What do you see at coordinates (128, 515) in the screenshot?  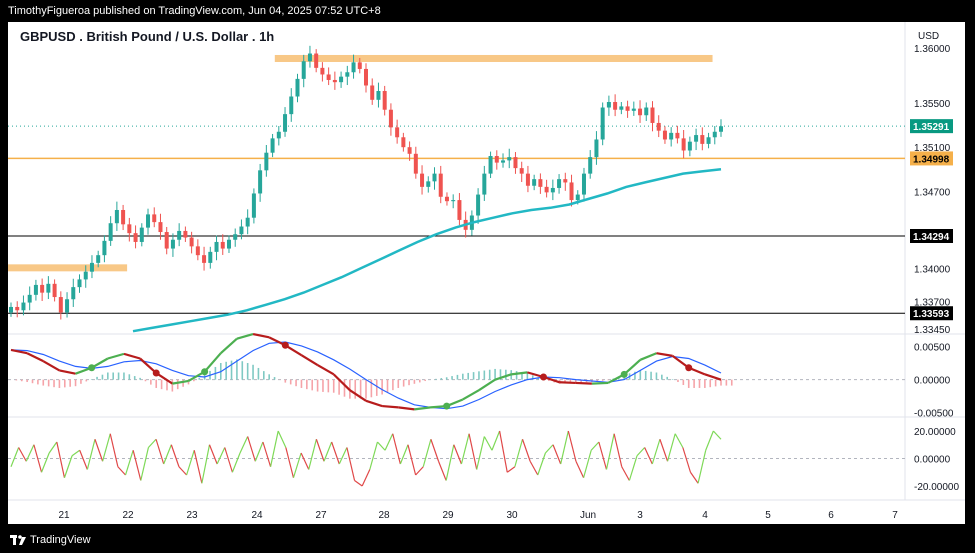 I see `x-tick-label: 22` at bounding box center [128, 515].